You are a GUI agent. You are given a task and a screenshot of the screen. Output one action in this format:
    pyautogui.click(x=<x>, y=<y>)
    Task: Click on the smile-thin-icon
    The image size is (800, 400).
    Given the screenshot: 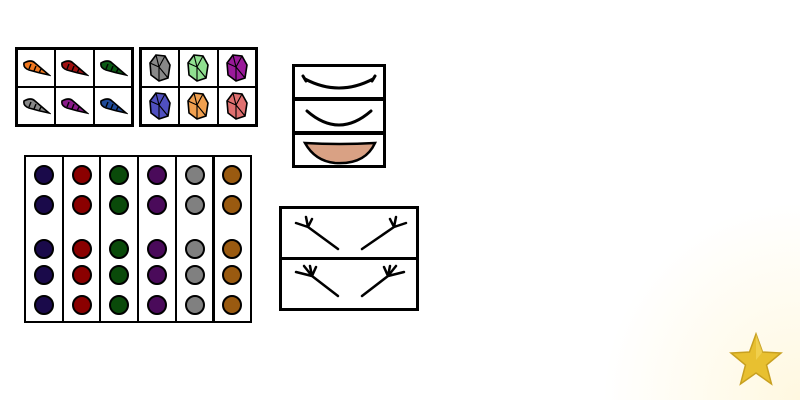 What is the action you would take?
    pyautogui.click(x=339, y=82)
    